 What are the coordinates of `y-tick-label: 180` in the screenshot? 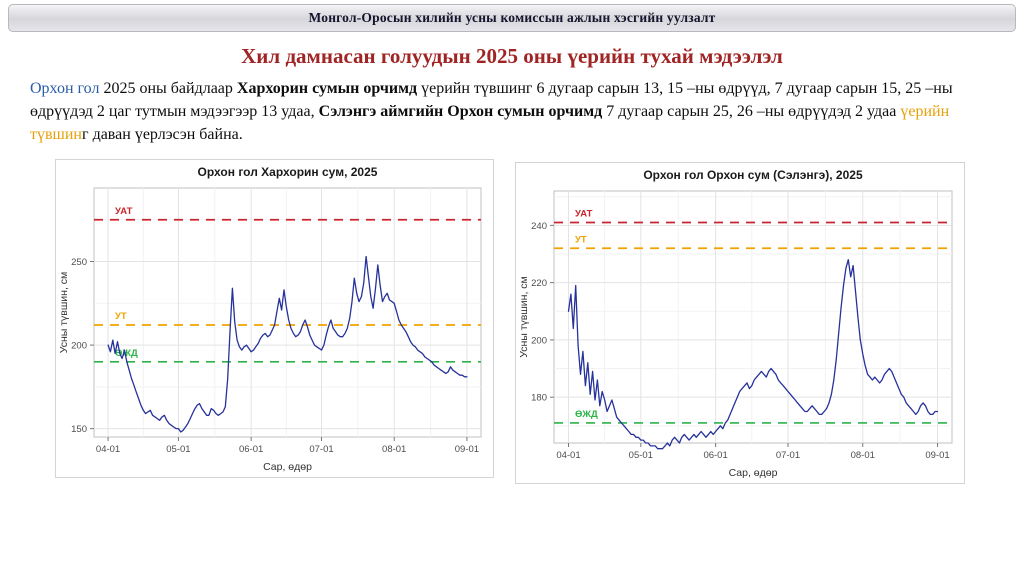 It's located at (539, 397).